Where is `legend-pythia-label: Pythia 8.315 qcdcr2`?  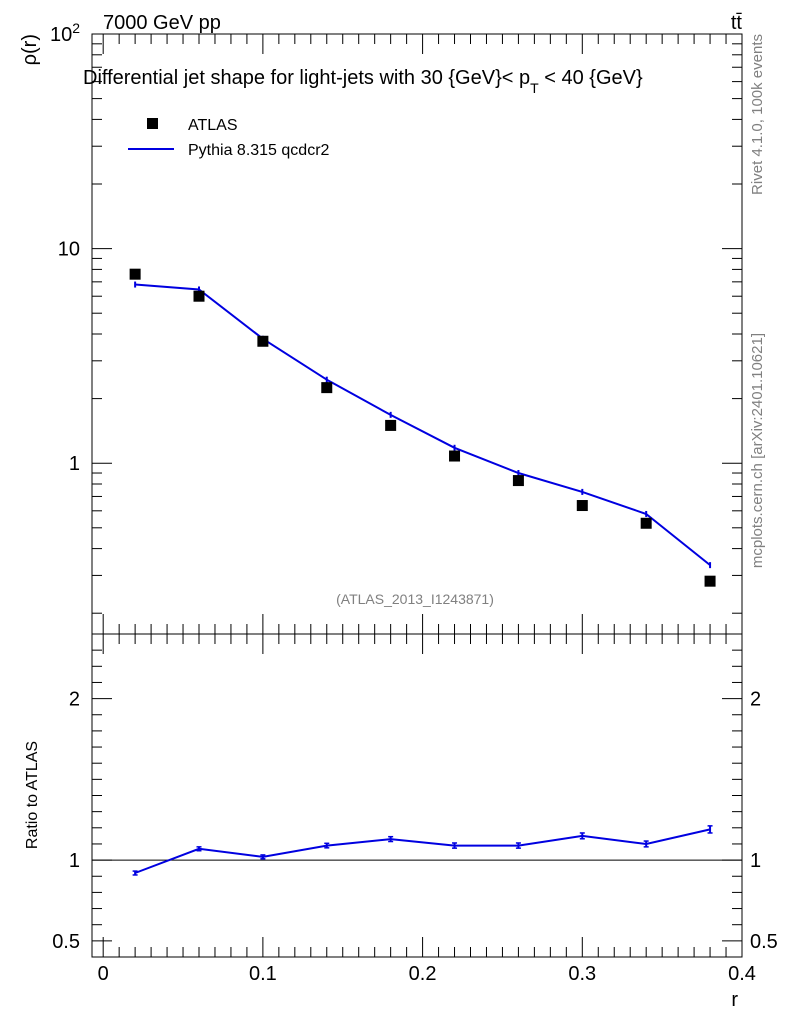 legend-pythia-label: Pythia 8.315 qcdcr2 is located at coordinates (259, 150).